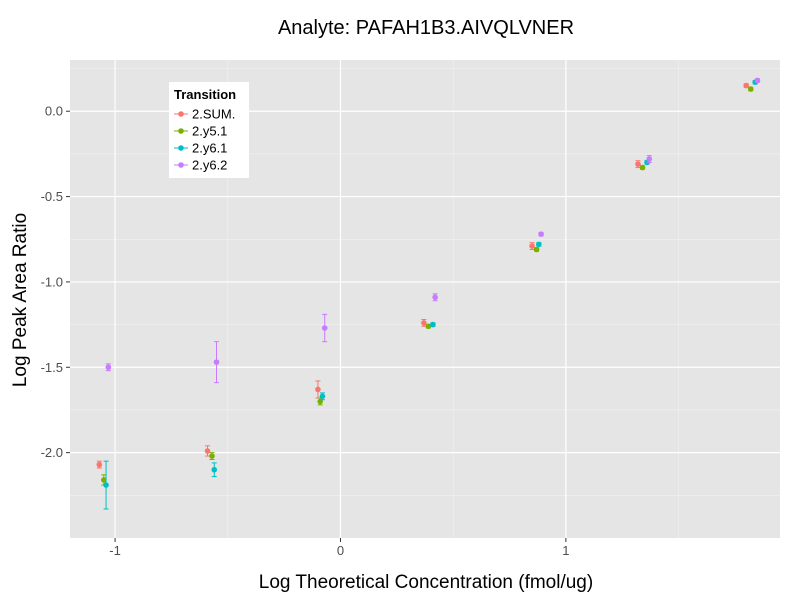 The height and width of the screenshot is (600, 800). Describe the element at coordinates (340, 550) in the screenshot. I see `x-tick-label: 0` at that location.